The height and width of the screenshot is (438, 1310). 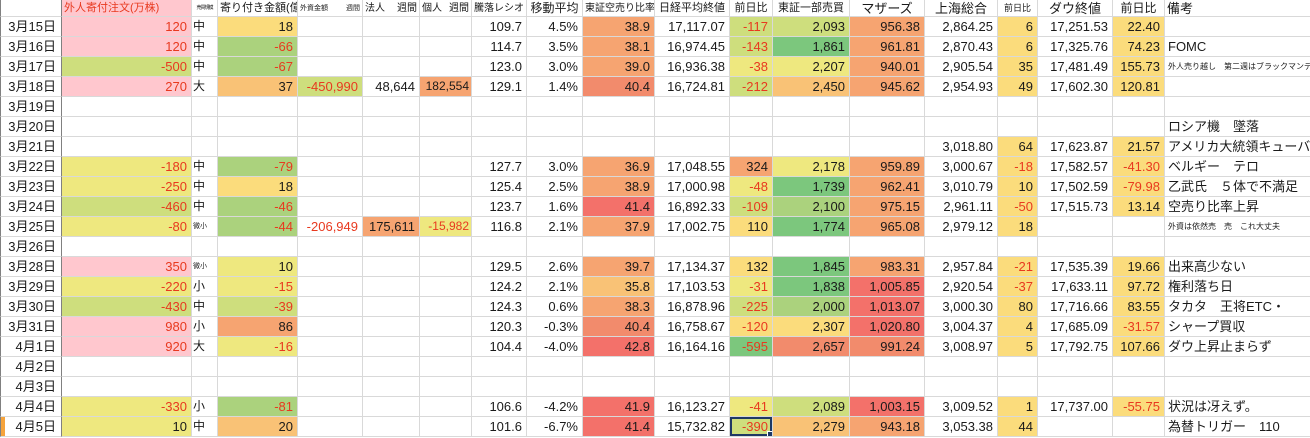 What do you see at coordinates (1018, 147) in the screenshot?
I see `cell-shanghai_chg: 64` at bounding box center [1018, 147].